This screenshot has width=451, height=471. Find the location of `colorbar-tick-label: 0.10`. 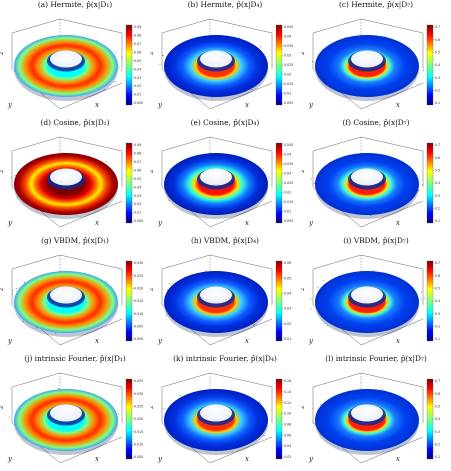

colorbar-tick-label: 0.10 is located at coordinates (287, 414).